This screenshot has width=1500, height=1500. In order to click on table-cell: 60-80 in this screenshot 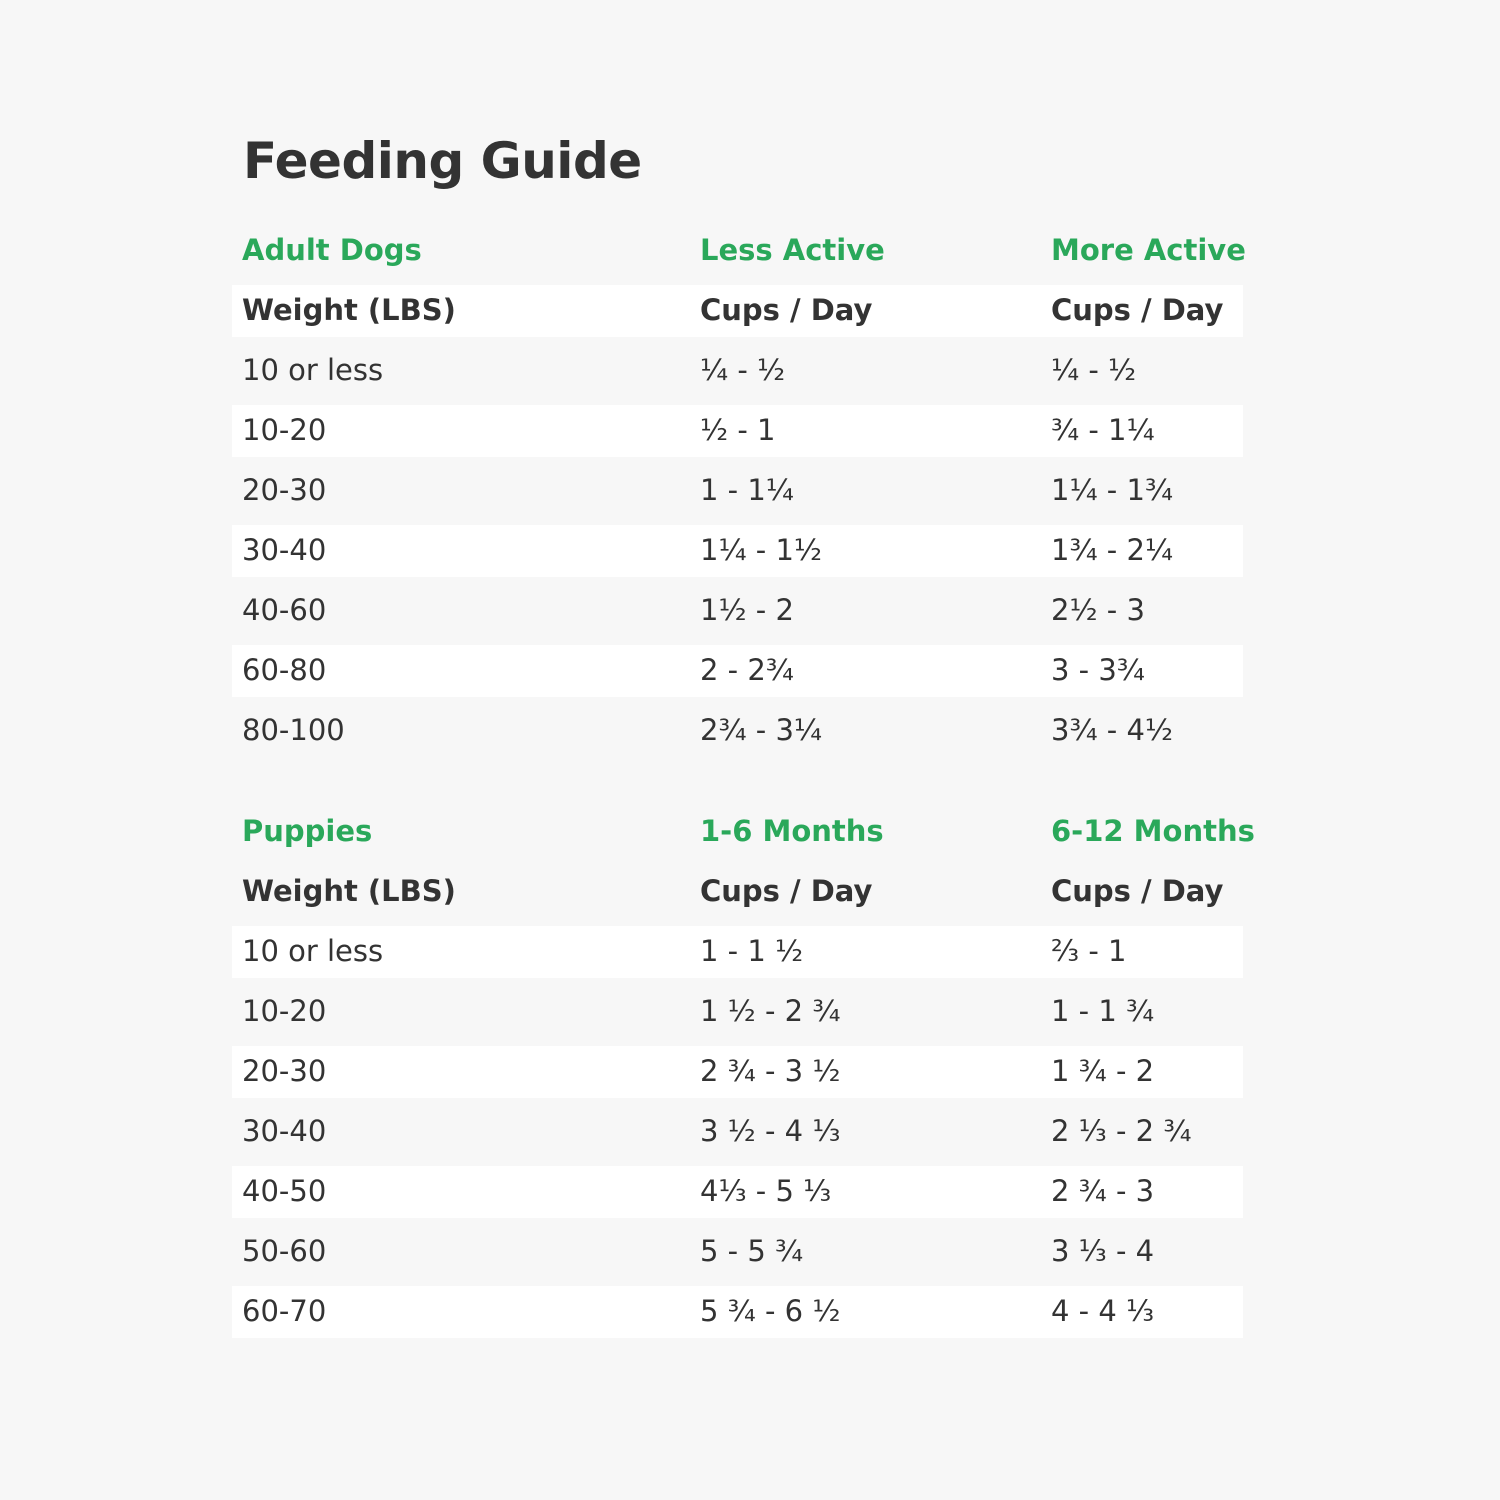, I will do `click(284, 670)`.